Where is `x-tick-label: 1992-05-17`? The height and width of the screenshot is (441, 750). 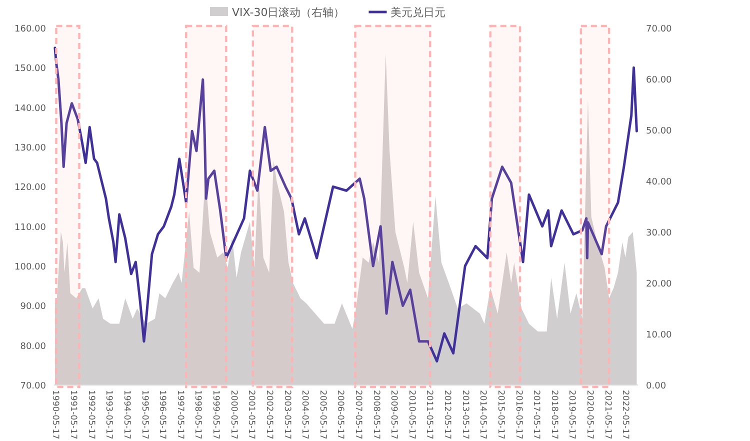
x-tick-label: 1992-05-17 is located at coordinates (91, 415).